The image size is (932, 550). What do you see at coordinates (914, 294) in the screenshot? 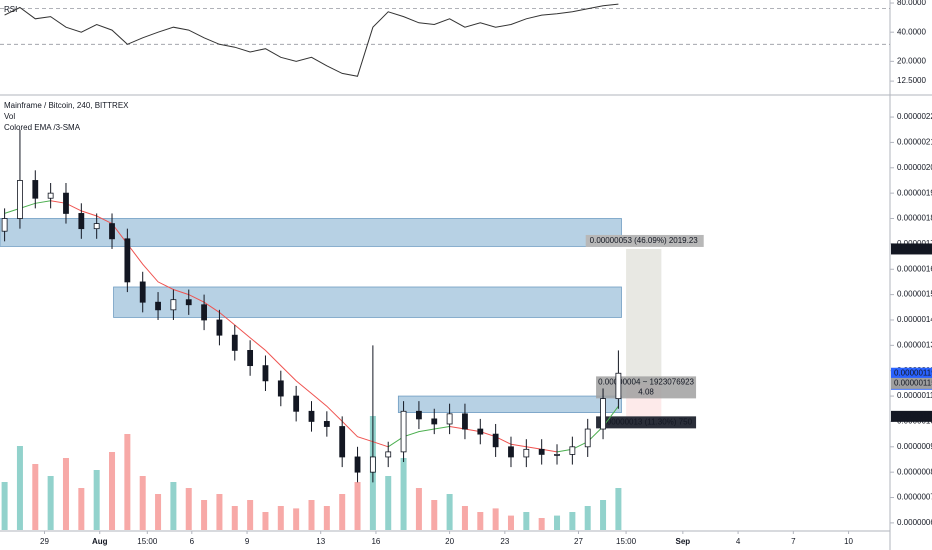
I see `y-tick-label: 0.00000150` at bounding box center [914, 294].